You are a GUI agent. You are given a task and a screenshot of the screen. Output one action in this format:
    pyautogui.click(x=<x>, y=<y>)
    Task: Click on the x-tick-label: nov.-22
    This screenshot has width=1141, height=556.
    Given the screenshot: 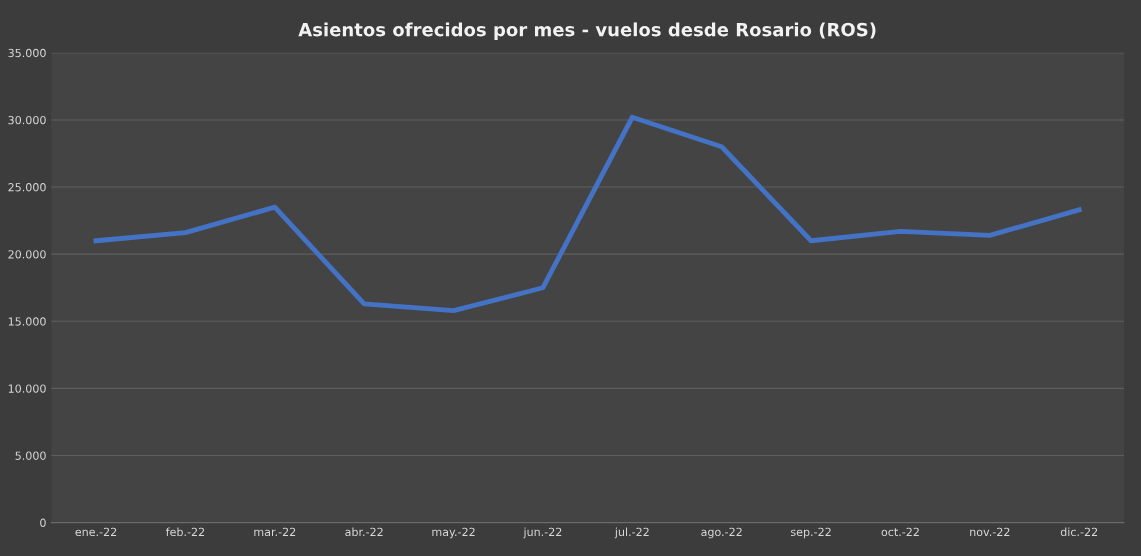 What is the action you would take?
    pyautogui.click(x=990, y=532)
    